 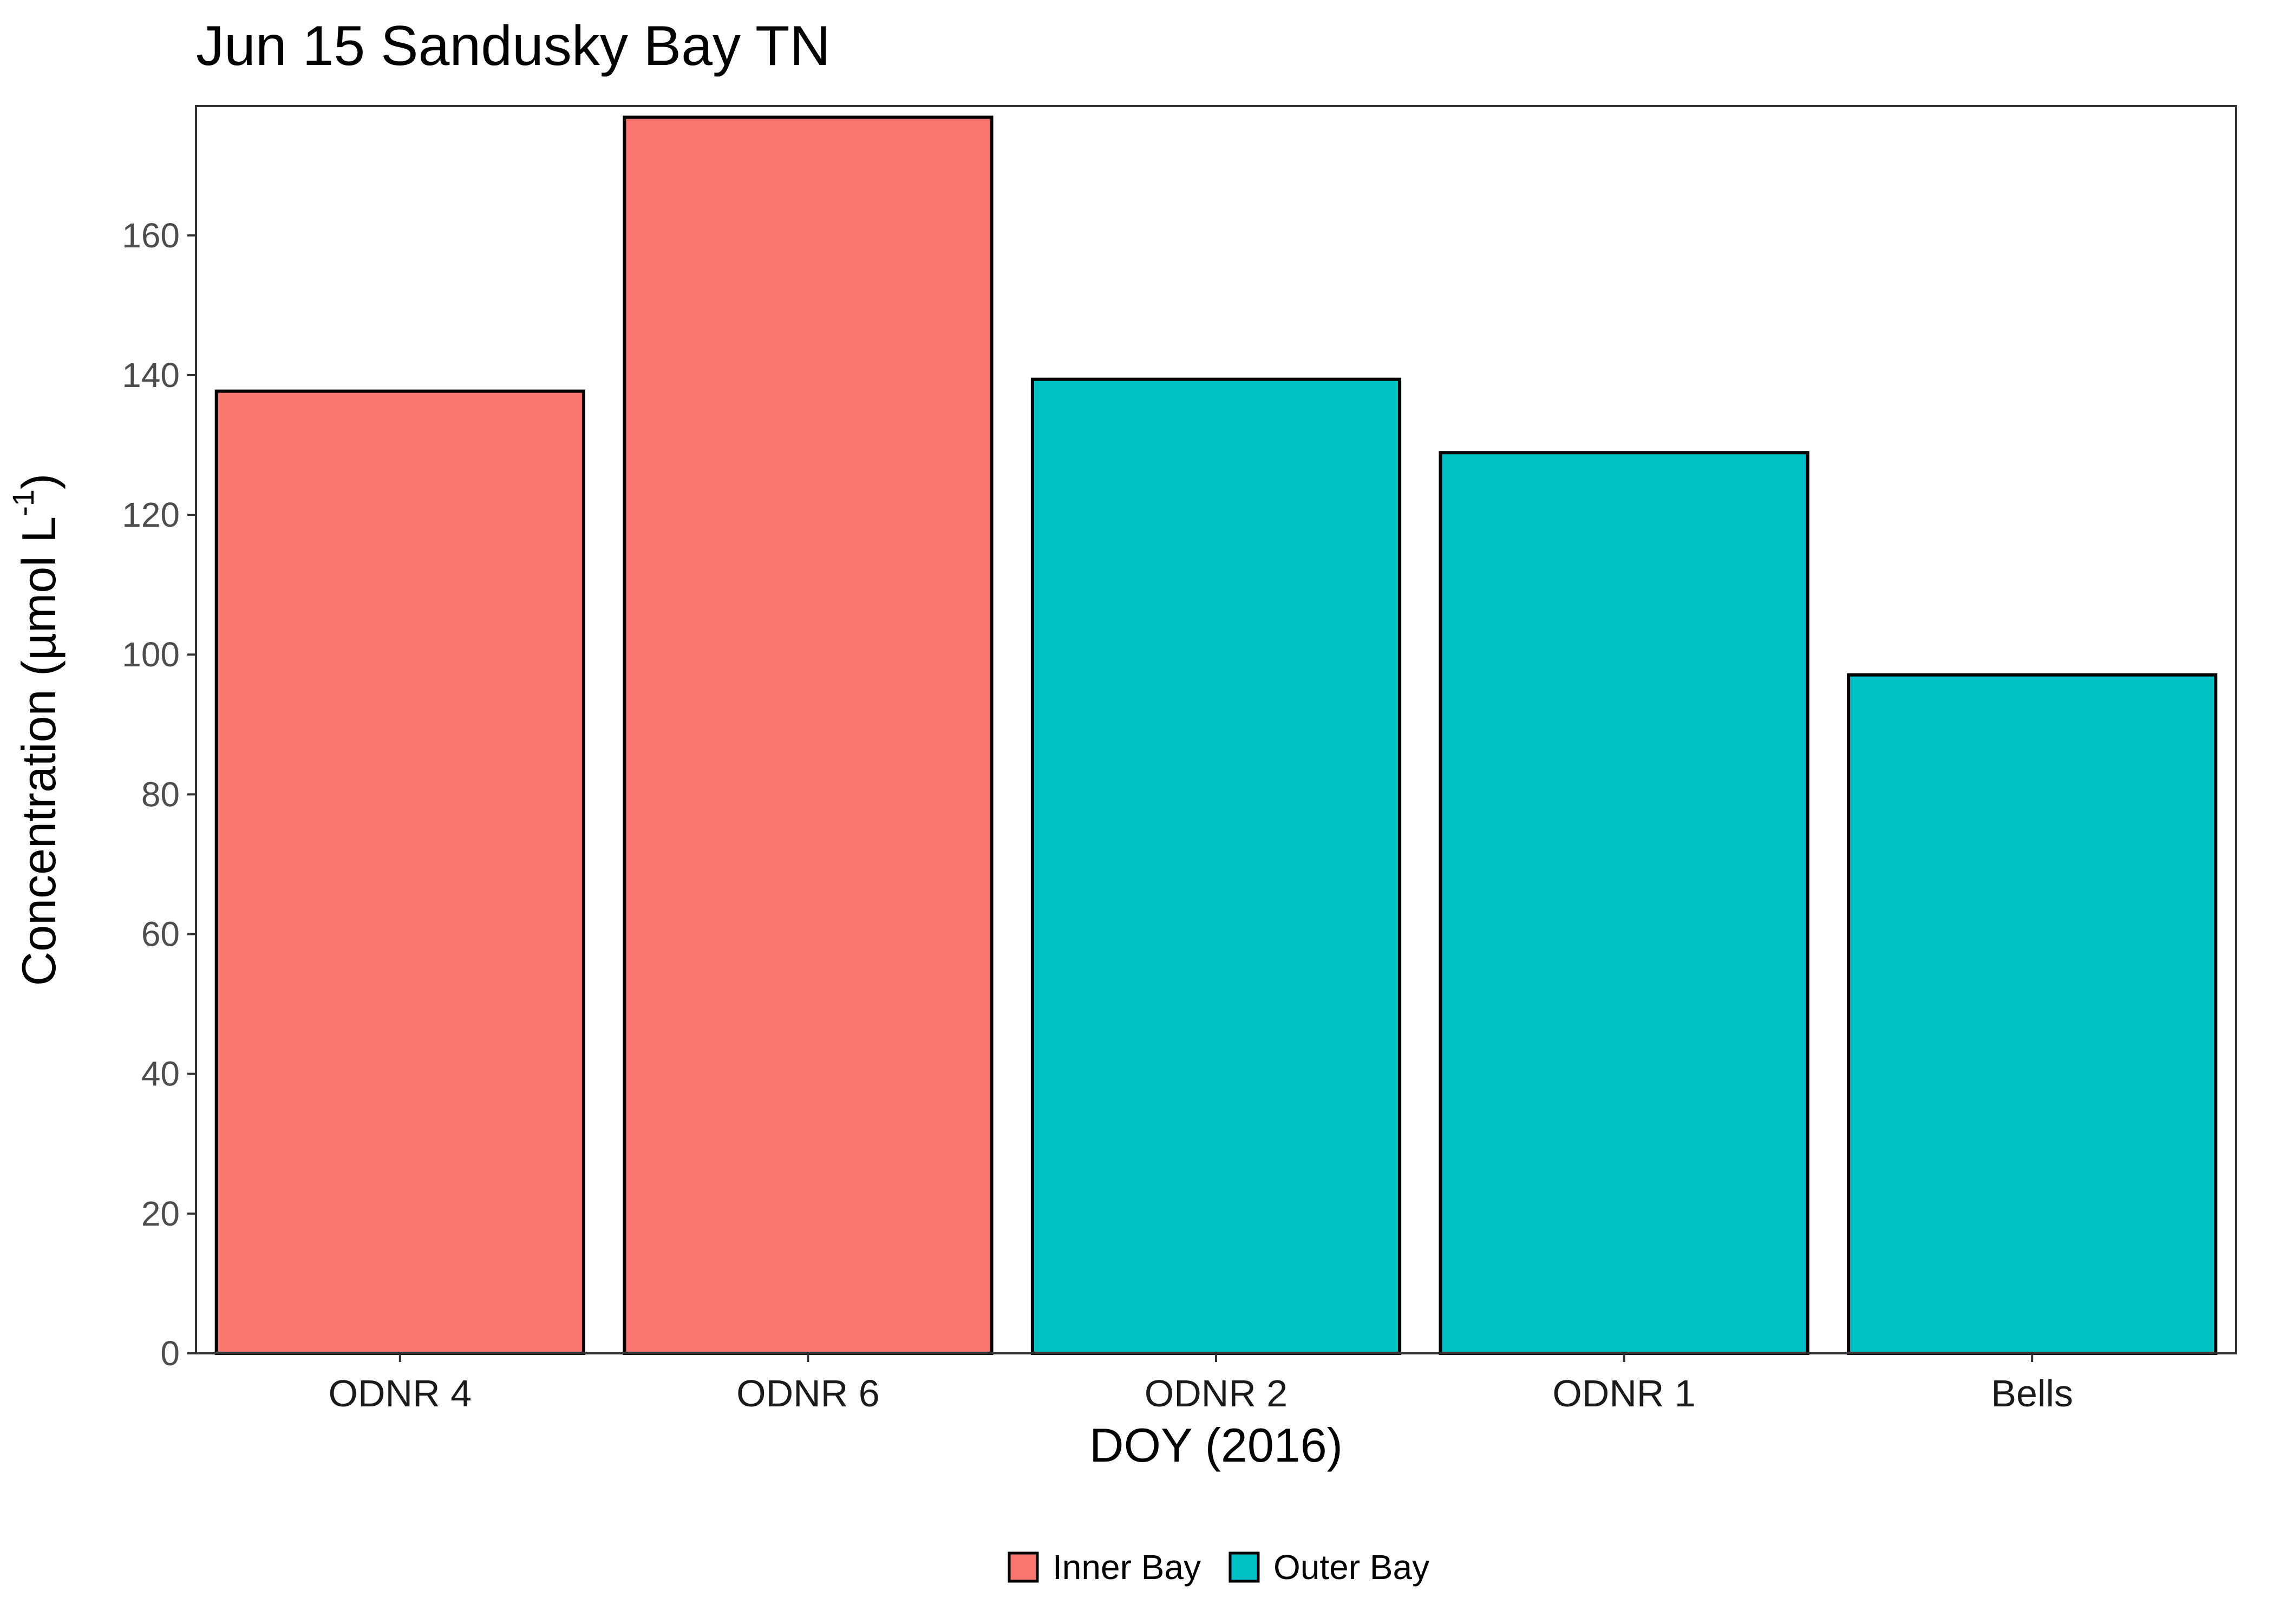 I want to click on bar-bells, so click(x=2033, y=1014).